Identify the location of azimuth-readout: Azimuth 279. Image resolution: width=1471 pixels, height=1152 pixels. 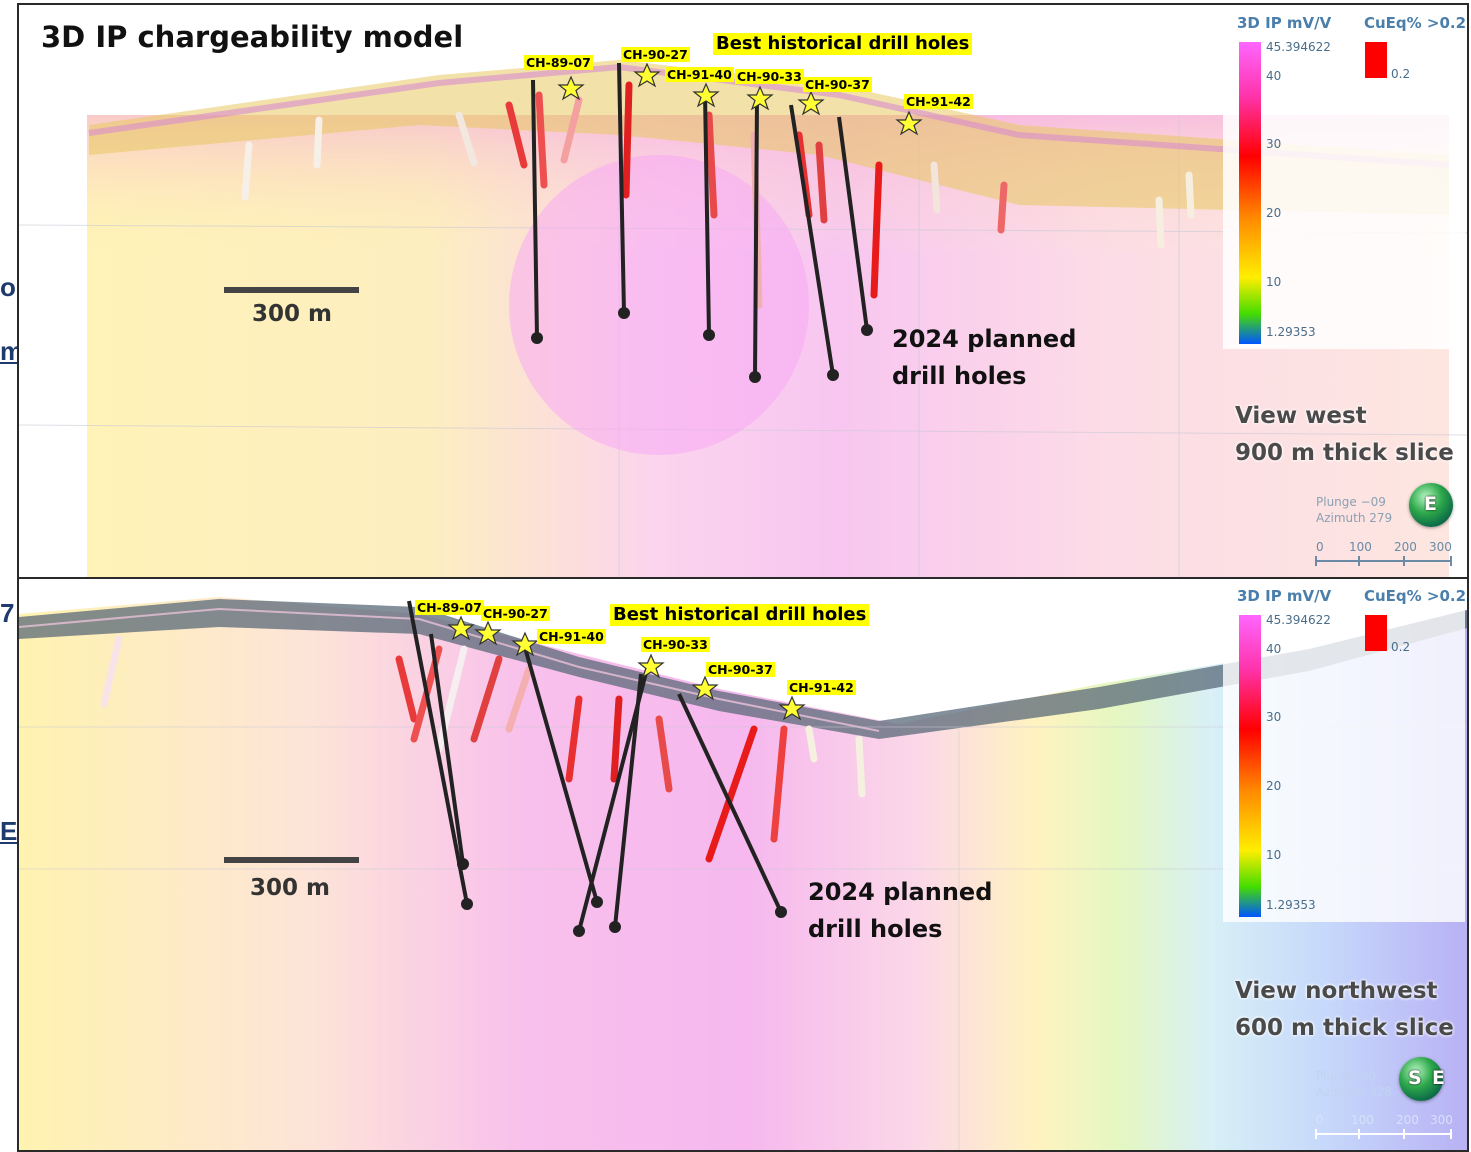
(1354, 518).